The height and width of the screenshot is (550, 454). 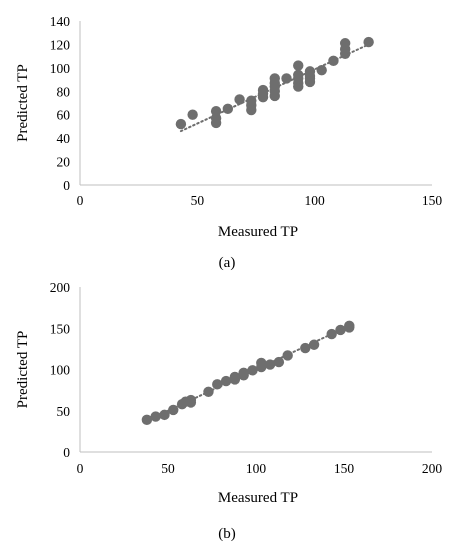 I want to click on y-tick-label: 150, so click(x=60, y=328).